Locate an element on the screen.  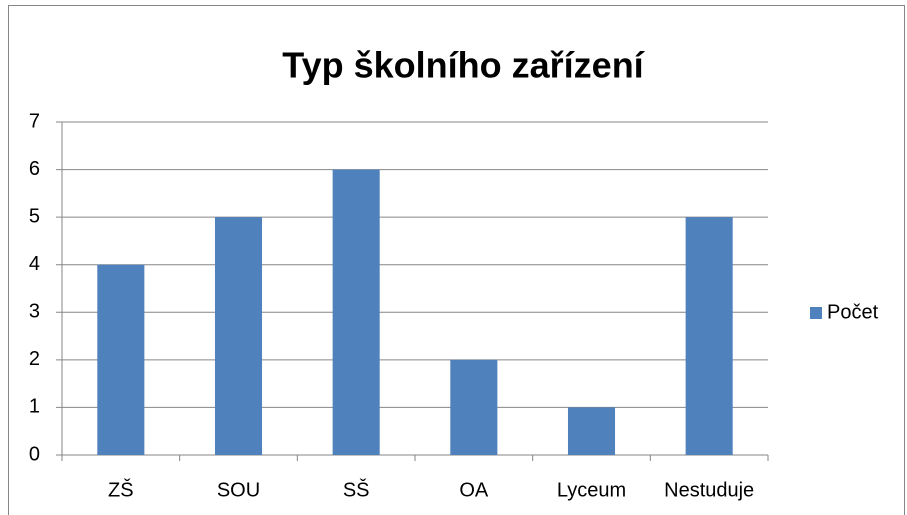
y-tick-label: 0 is located at coordinates (34, 454).